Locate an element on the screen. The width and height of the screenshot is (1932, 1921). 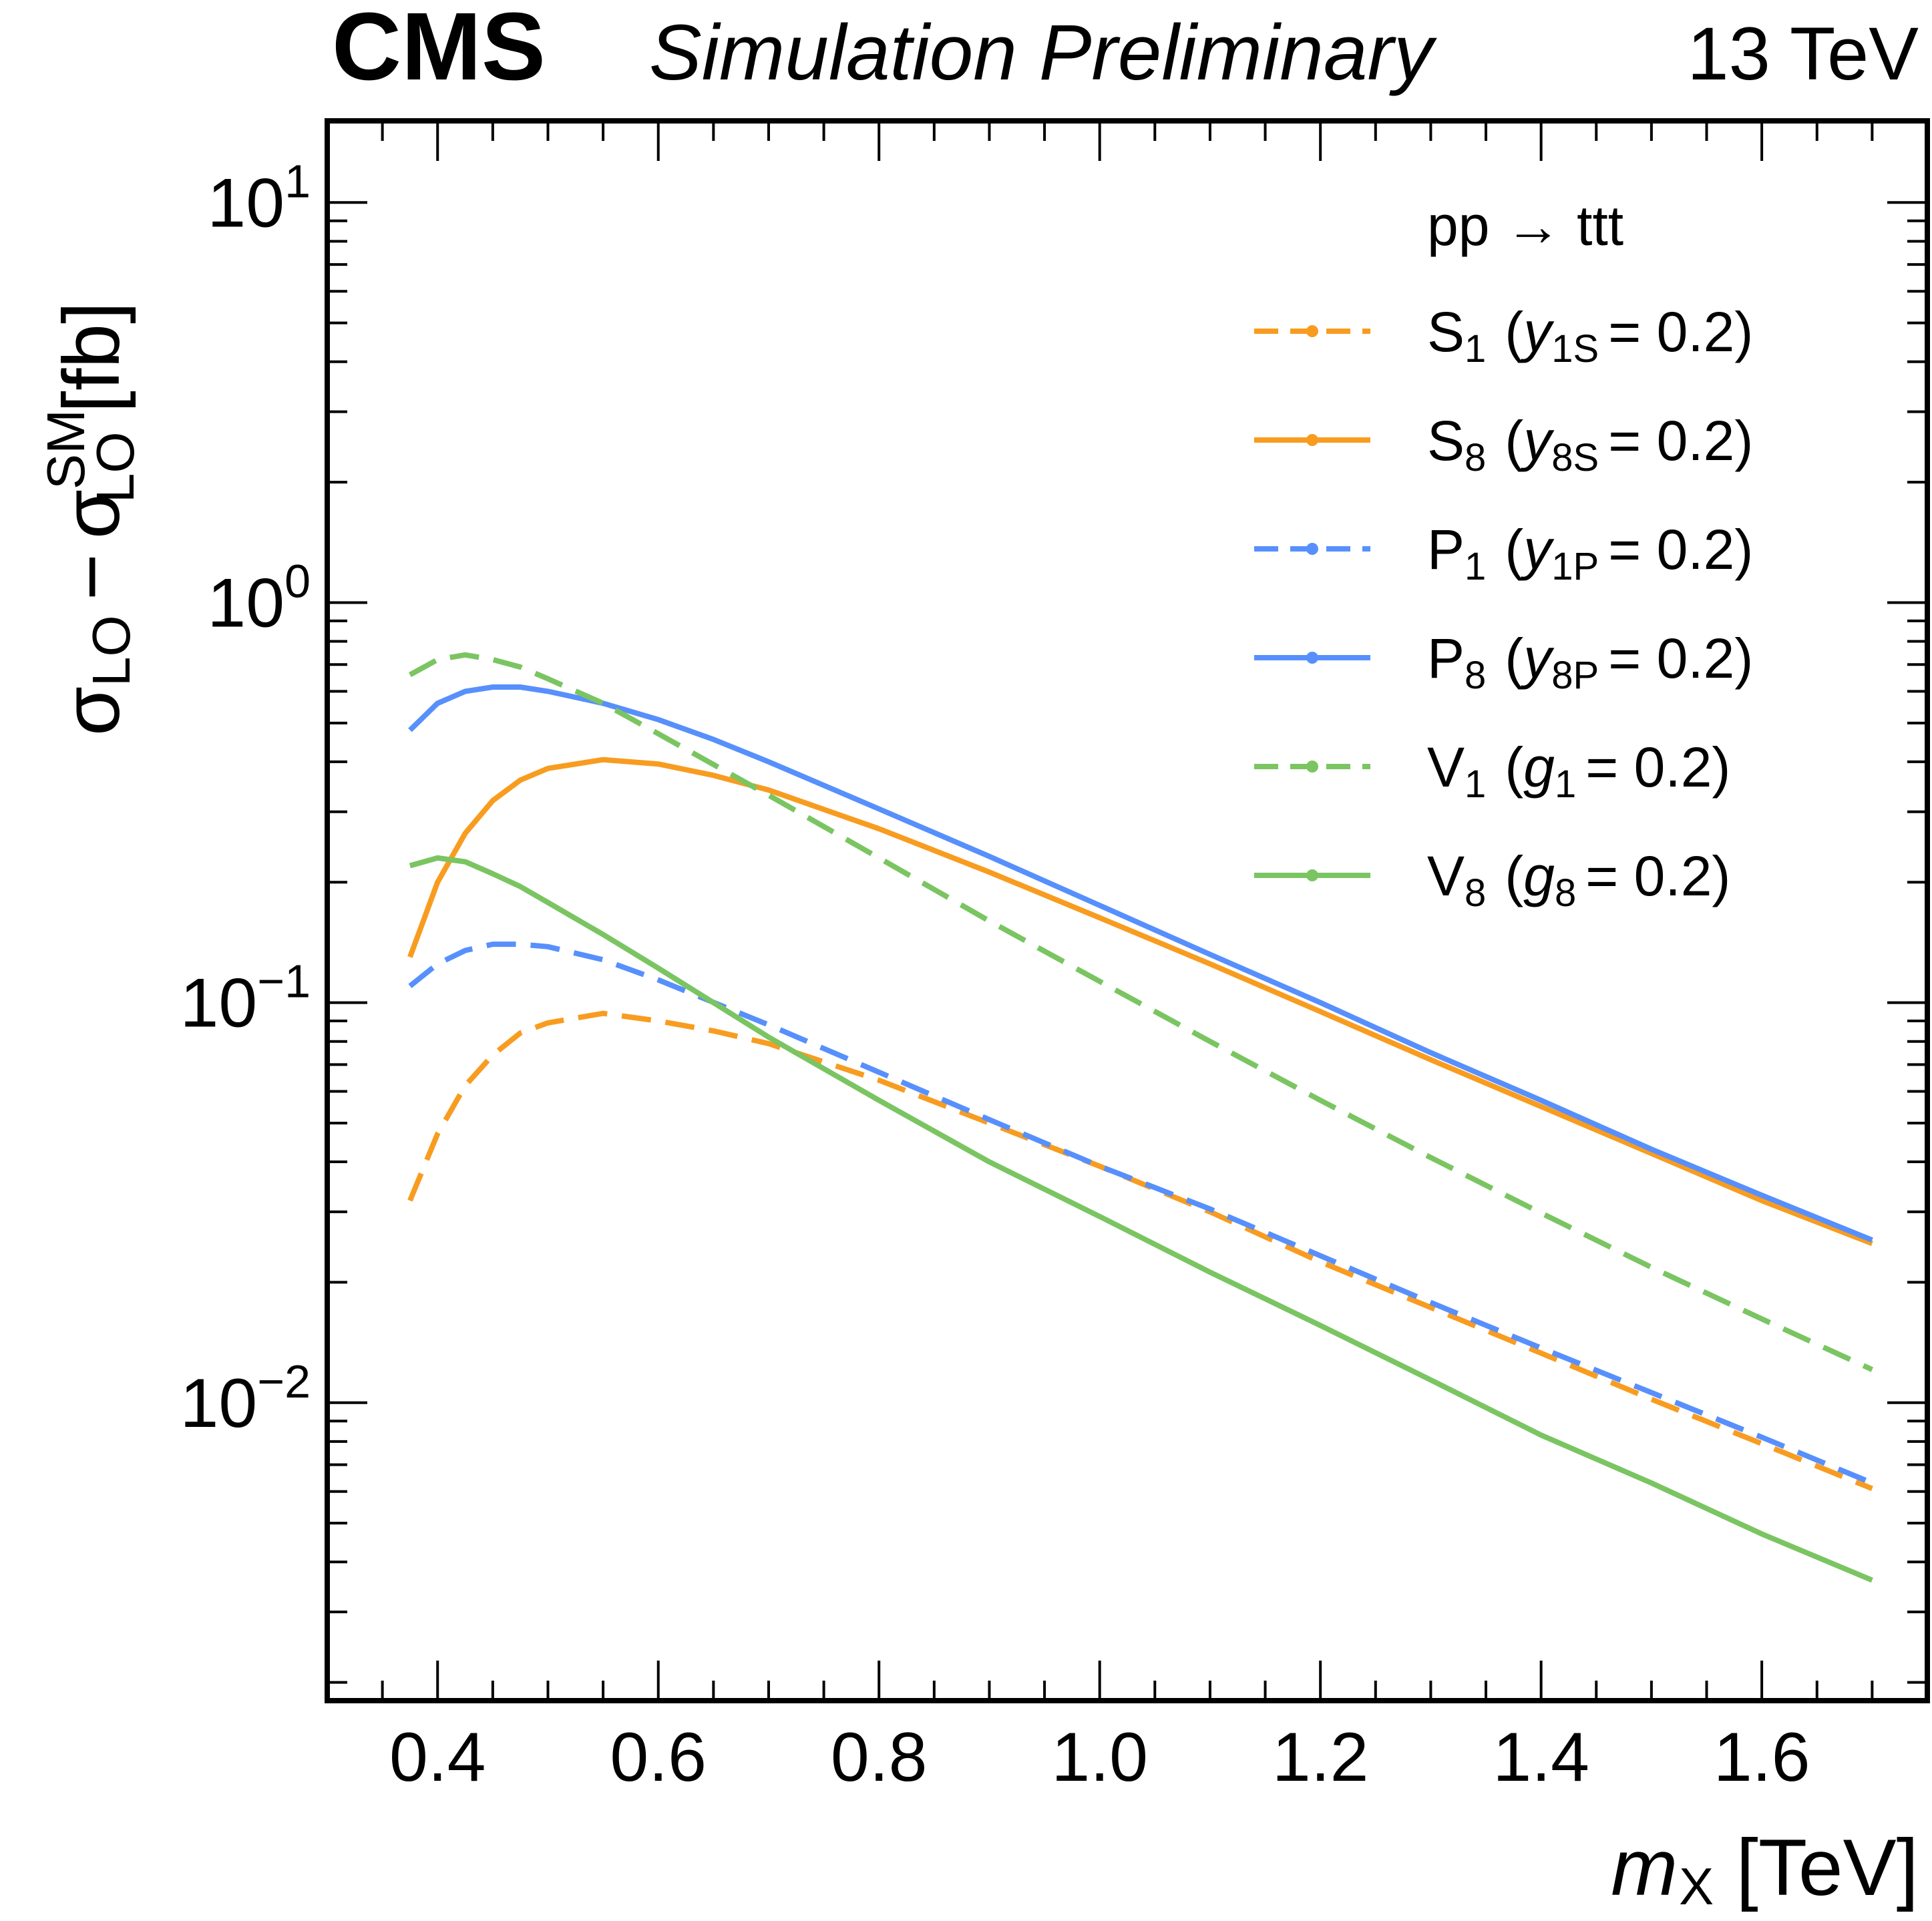
x-tick-label: 1.2 is located at coordinates (1320, 1757).